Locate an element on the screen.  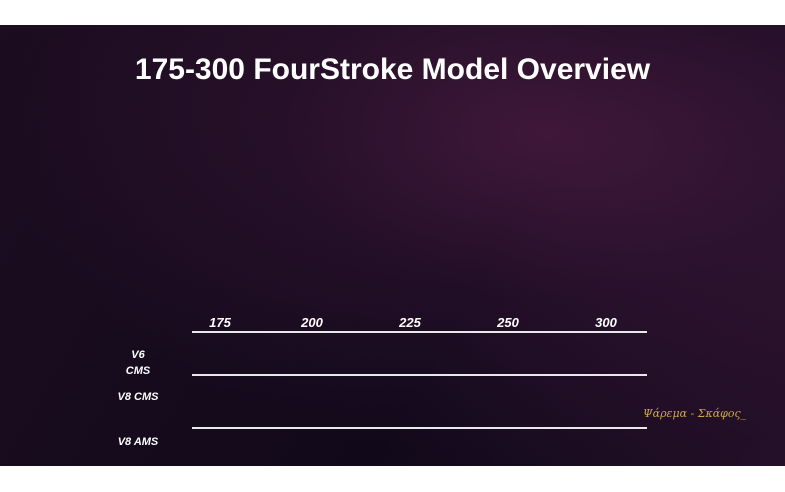
row-label: V8 CMS is located at coordinates (138, 397).